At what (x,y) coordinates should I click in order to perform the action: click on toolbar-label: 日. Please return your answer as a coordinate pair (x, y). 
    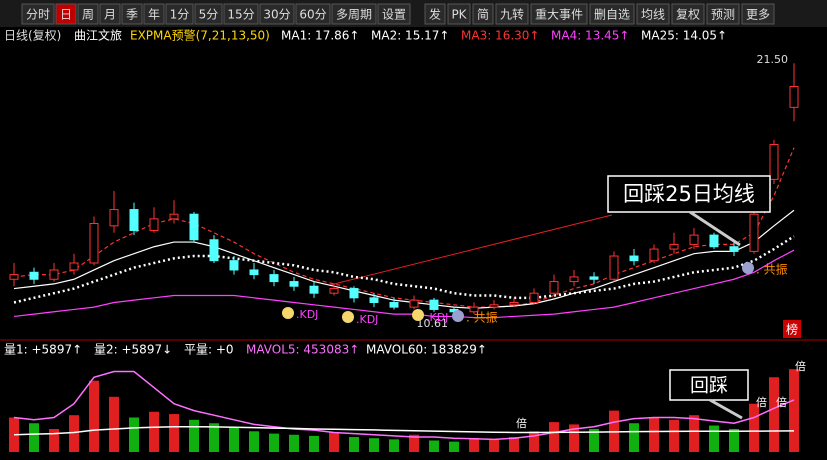
    Looking at the image, I should click on (66, 15).